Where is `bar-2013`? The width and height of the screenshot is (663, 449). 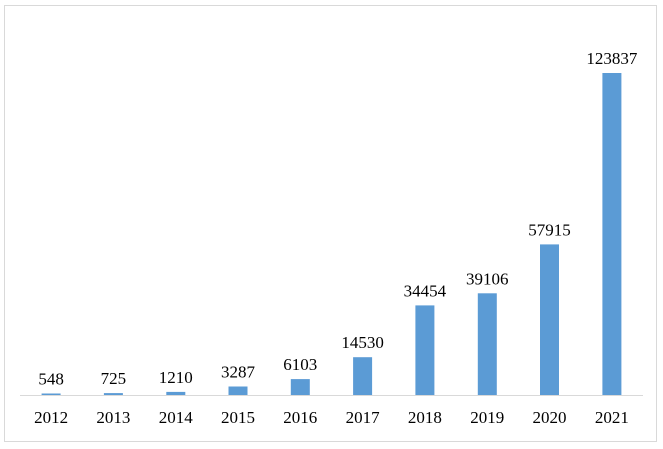
bar-2013 is located at coordinates (113, 394).